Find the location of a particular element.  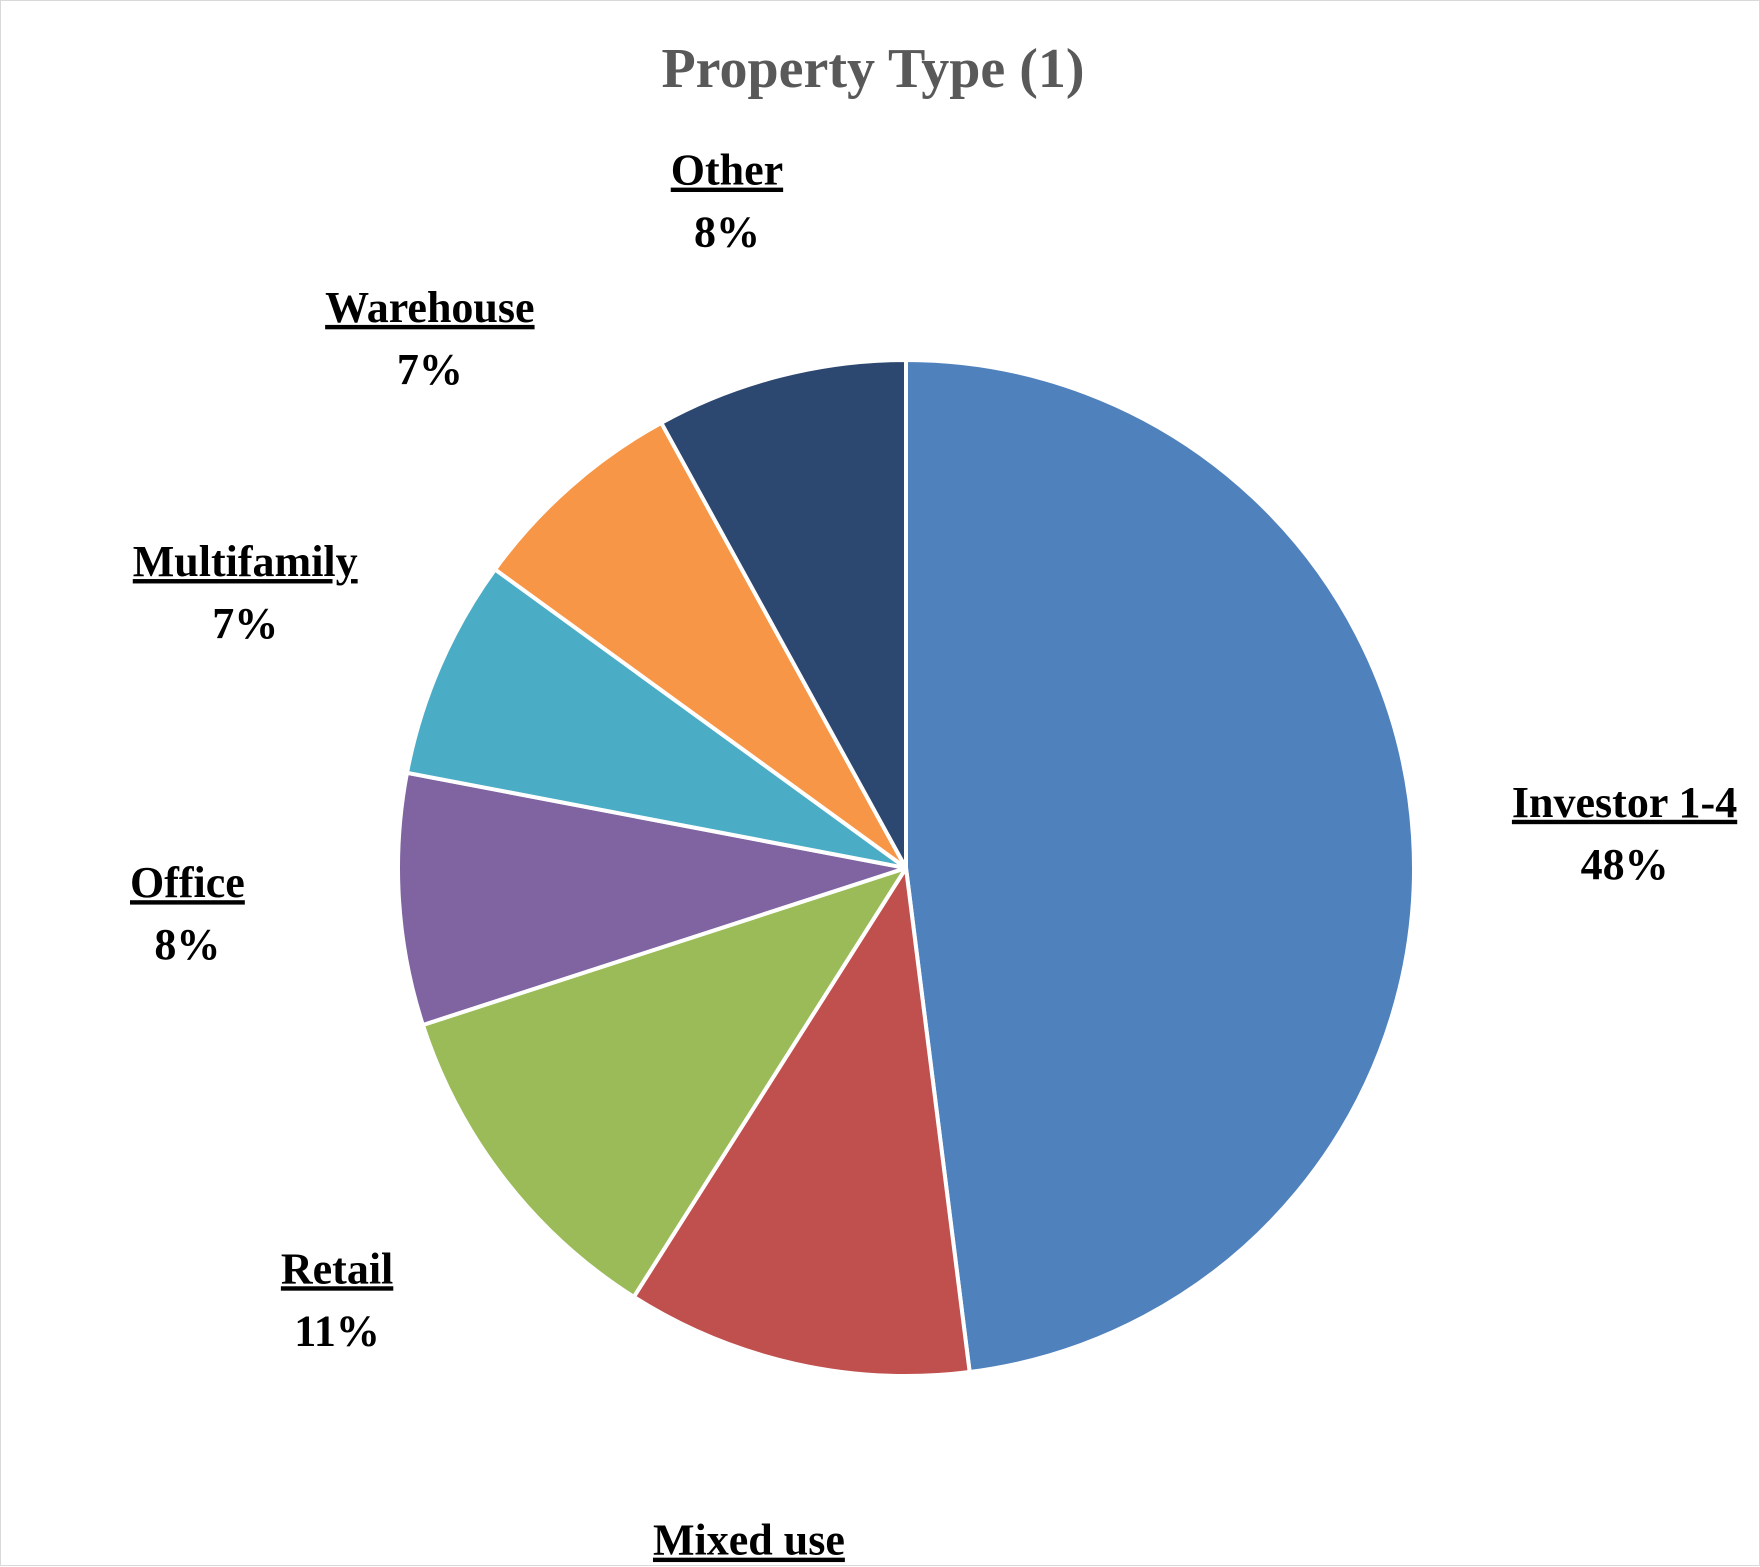

chart-title: Property Type (1) is located at coordinates (872, 69).